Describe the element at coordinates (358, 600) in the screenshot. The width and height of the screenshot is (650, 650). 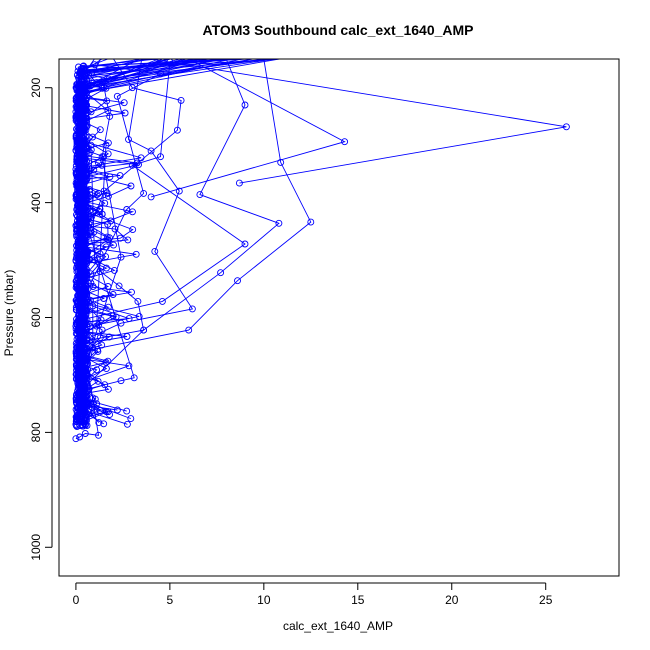
I see `x-tick-label: 15` at that location.